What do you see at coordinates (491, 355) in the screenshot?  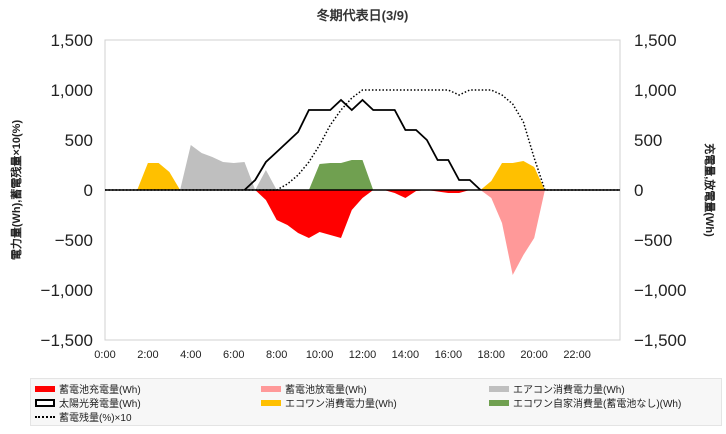 I see `x-tick-label: 18:00` at bounding box center [491, 355].